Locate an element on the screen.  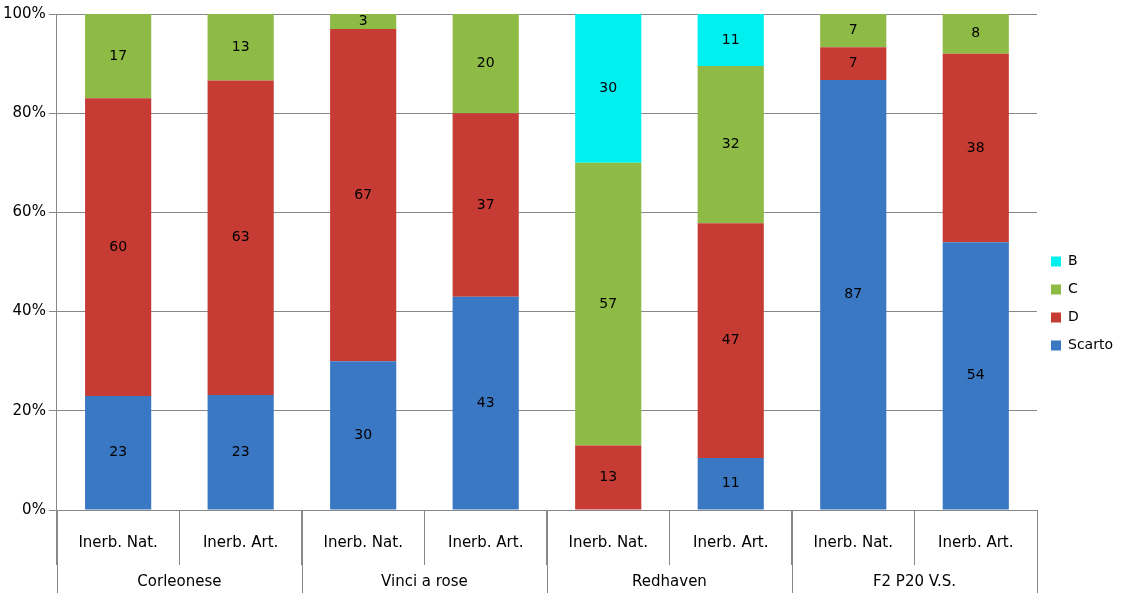
y-tick-label: 0% is located at coordinates (34, 508).